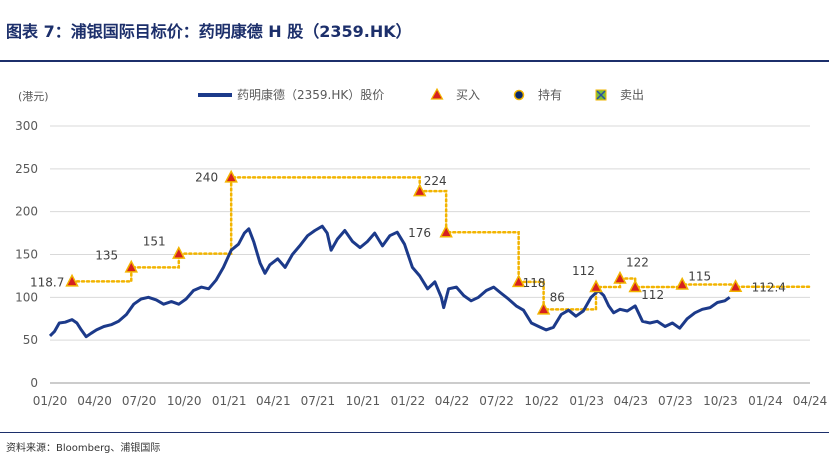 The height and width of the screenshot is (457, 829). I want to click on source-note: 资料来源：Bloomberg、浦银国际, so click(83, 448).